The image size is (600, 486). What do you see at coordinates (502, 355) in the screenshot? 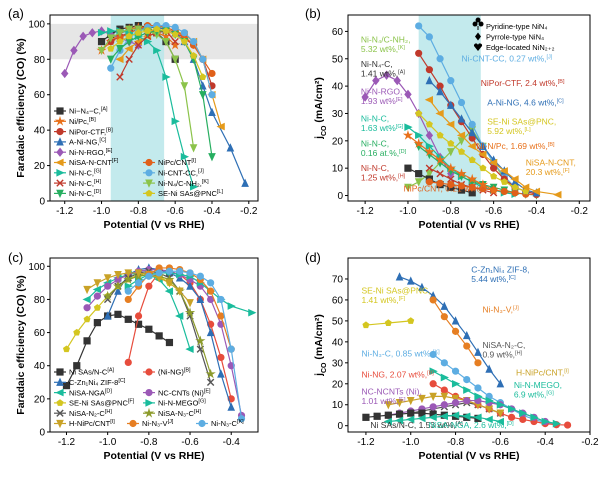
I see `series-annotation: 0.9 wt%,[H]` at bounding box center [502, 355].